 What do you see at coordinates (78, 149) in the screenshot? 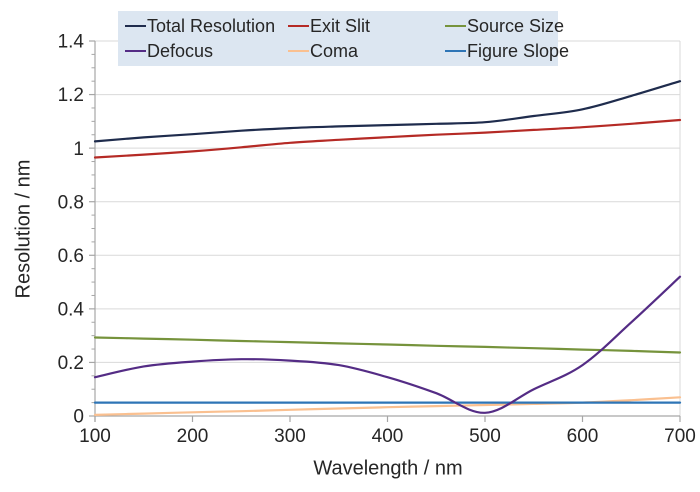
I see `y-tick-label: 1` at bounding box center [78, 149].